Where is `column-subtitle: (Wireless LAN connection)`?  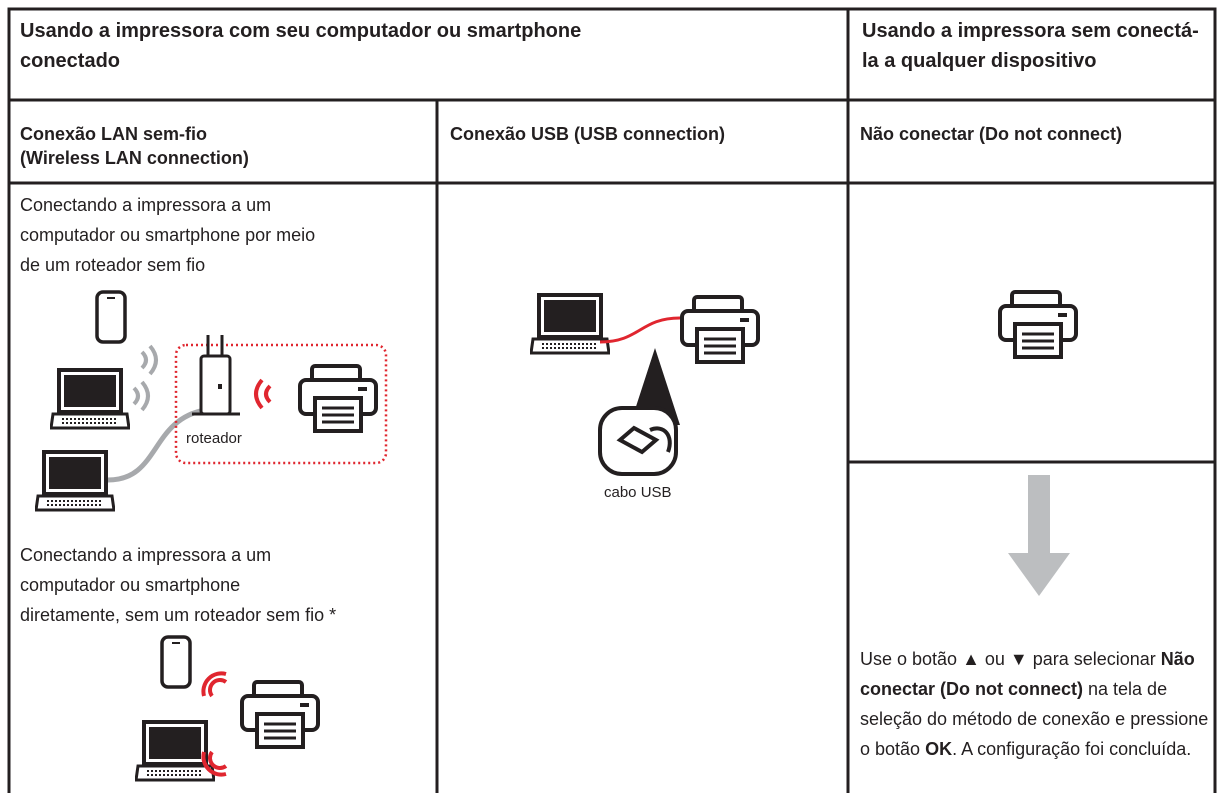
column-subtitle: (Wireless LAN connection) is located at coordinates (134, 158).